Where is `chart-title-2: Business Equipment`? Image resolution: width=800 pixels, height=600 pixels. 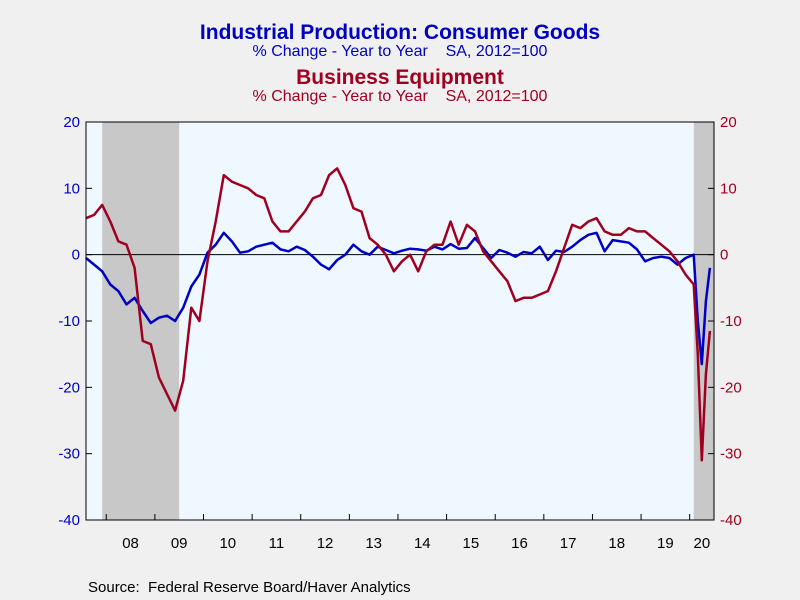
chart-title-2: Business Equipment is located at coordinates (400, 77).